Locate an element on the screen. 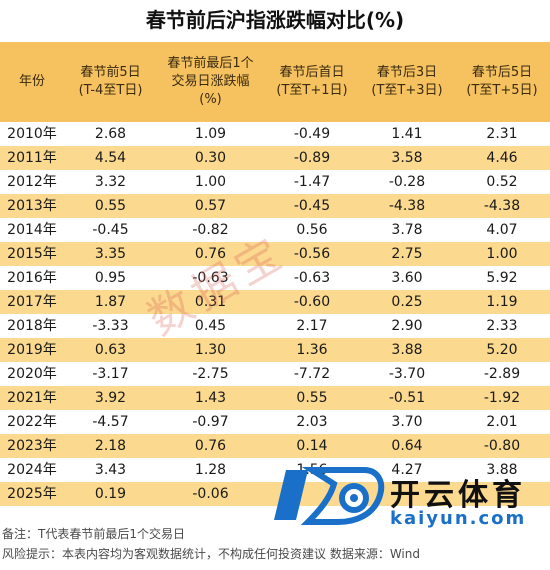  value-cell: -0.06 is located at coordinates (210, 494).